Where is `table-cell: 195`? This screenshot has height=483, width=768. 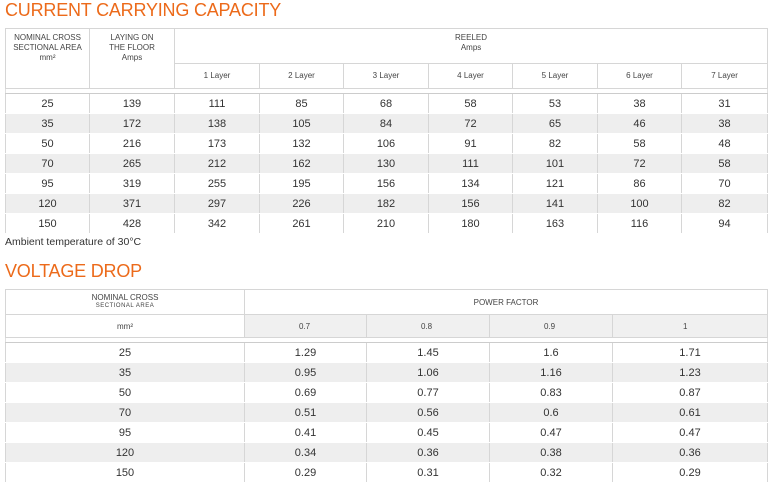 table-cell: 195 is located at coordinates (301, 183).